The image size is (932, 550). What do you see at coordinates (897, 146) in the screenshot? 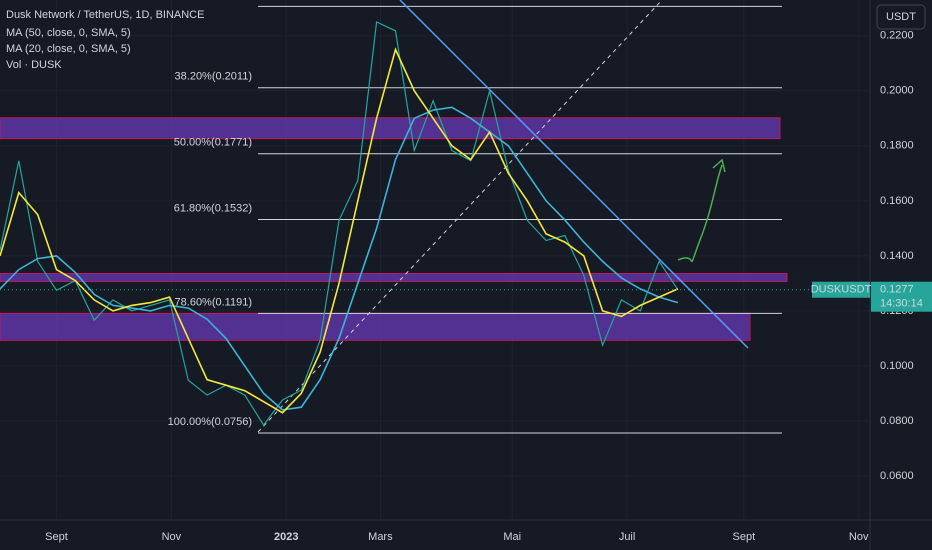
I see `y-tick-label: 0.1800` at bounding box center [897, 146].